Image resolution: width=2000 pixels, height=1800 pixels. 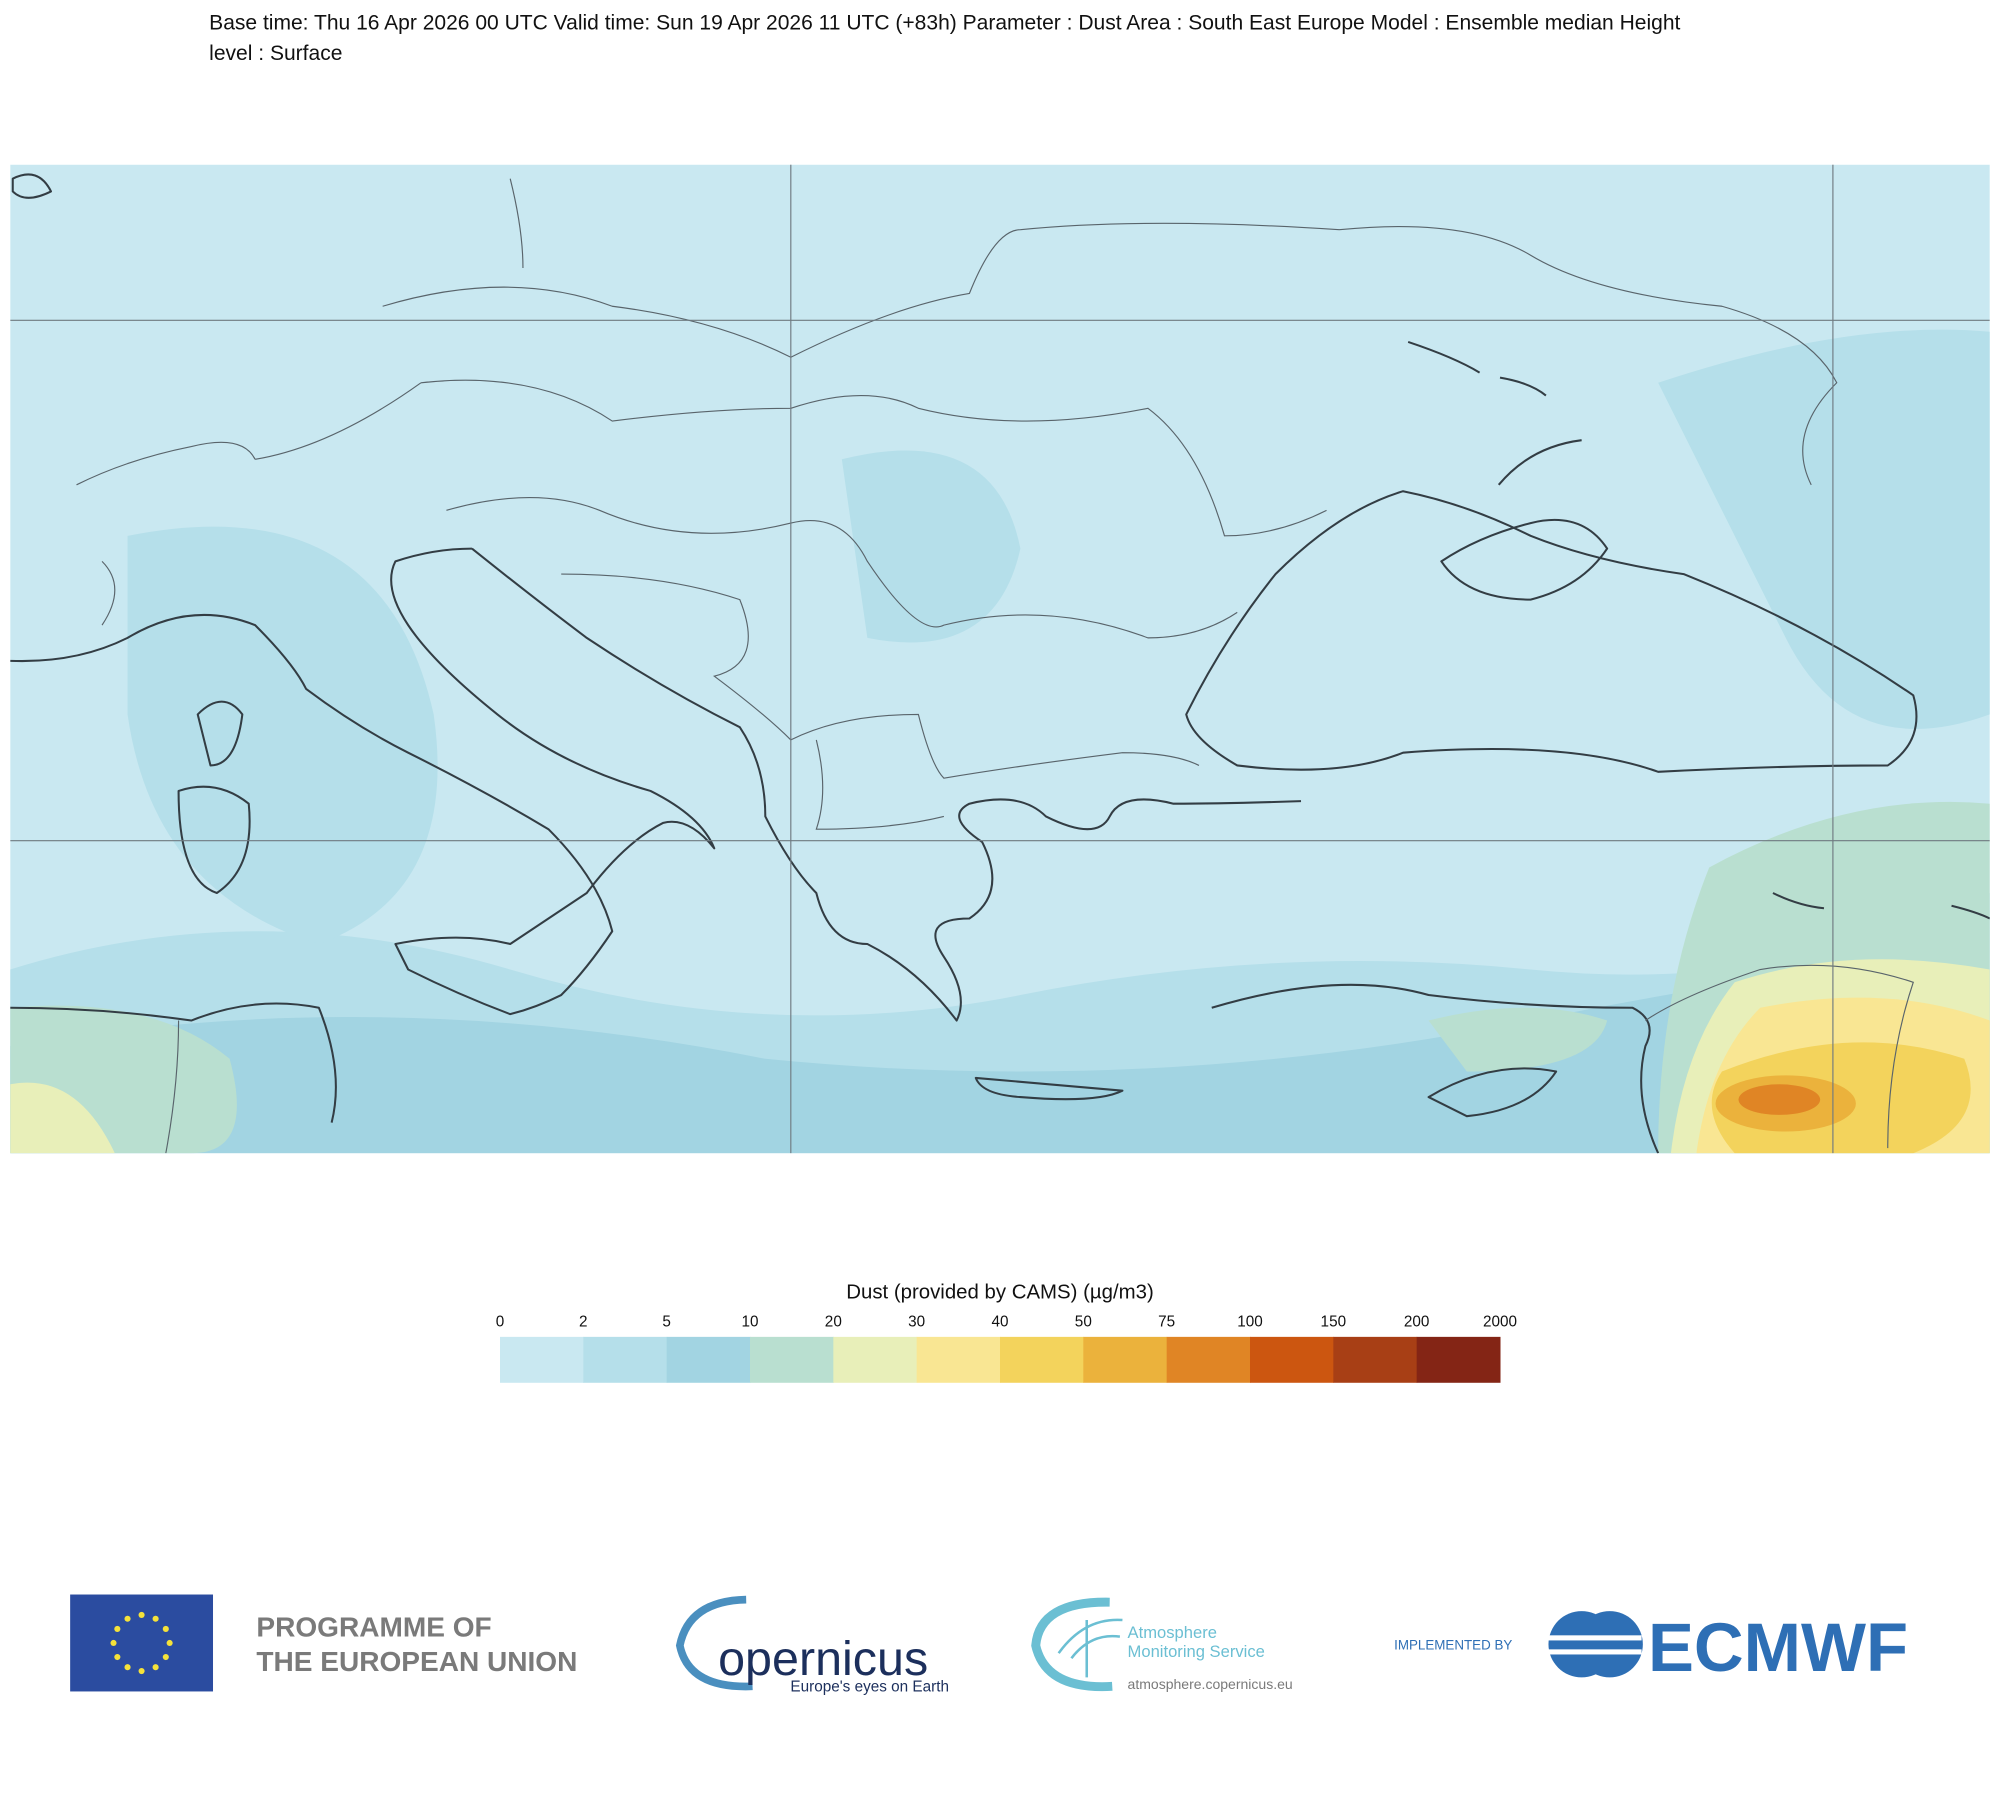 I want to click on colorbar-tick-label: 20, so click(x=833, y=1322).